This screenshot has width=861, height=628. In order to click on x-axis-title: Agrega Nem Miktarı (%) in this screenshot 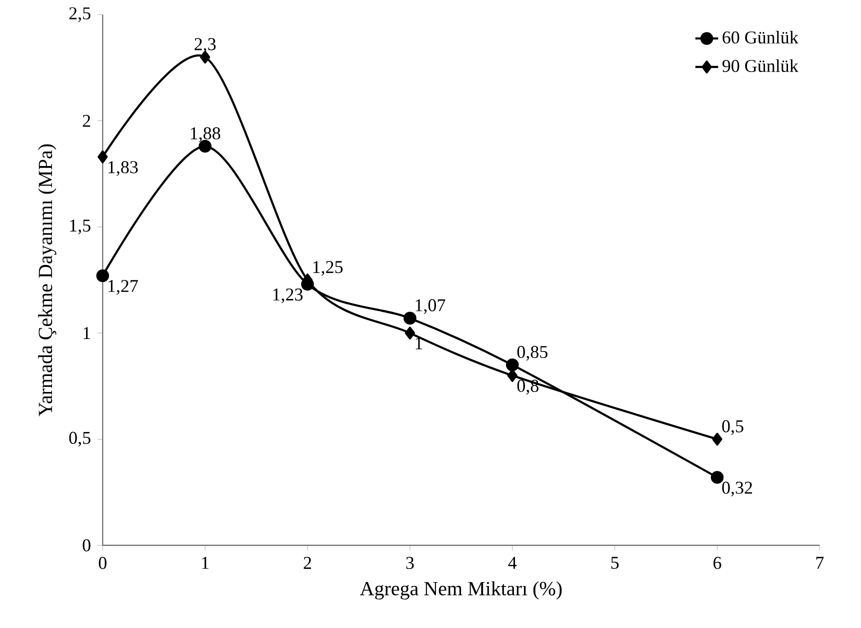, I will do `click(461, 590)`.